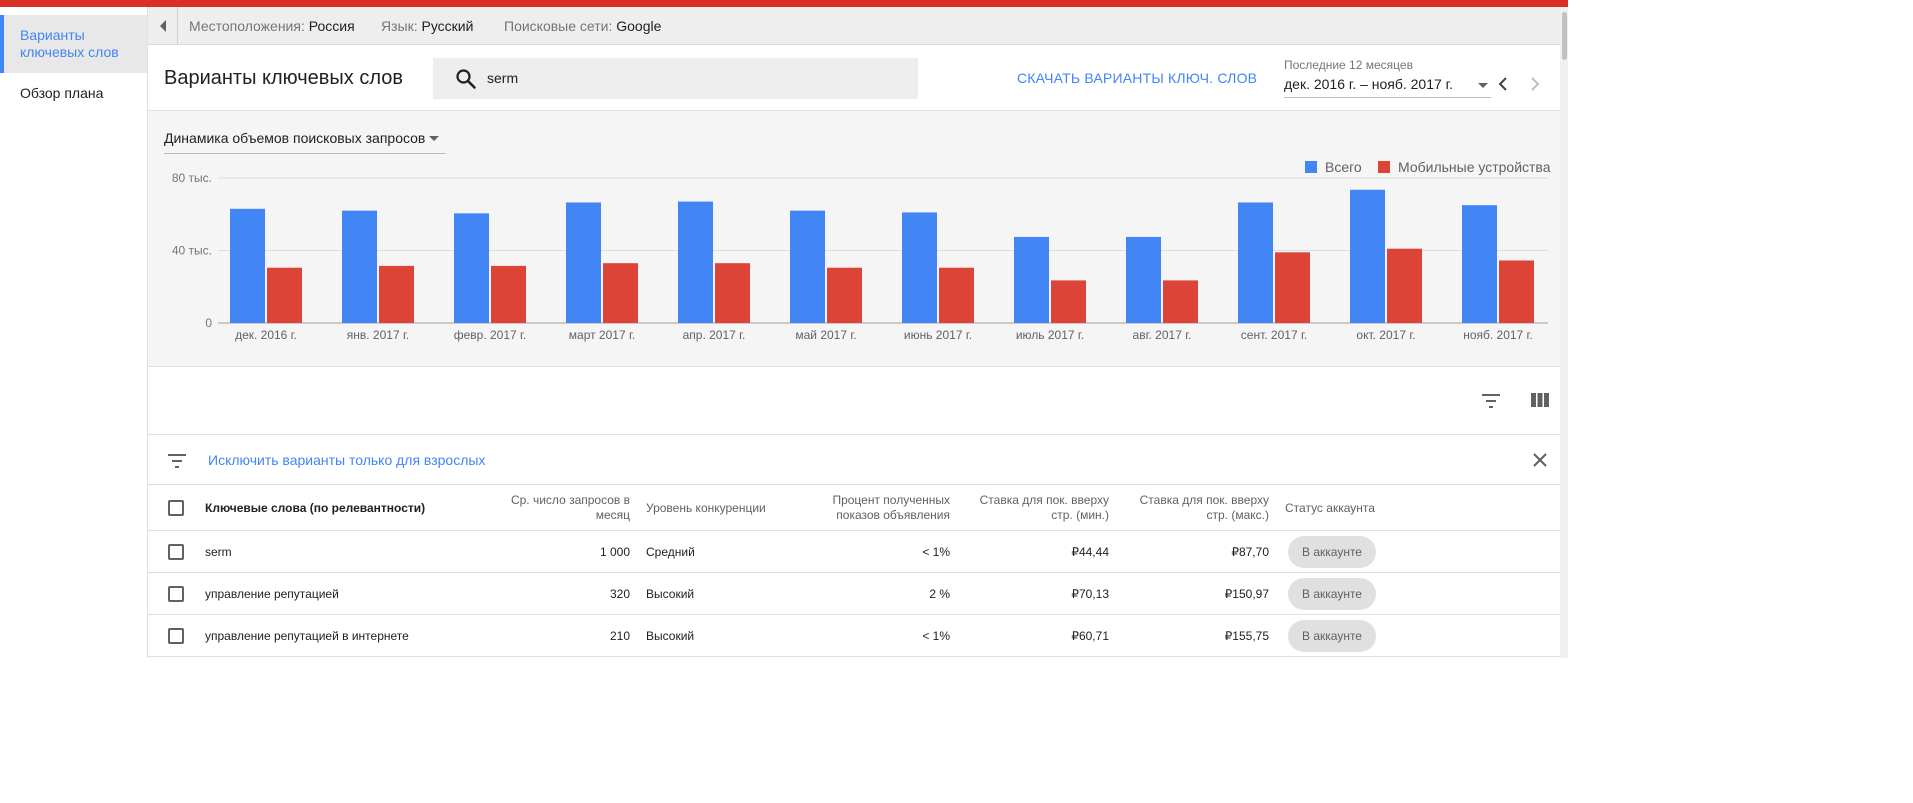 This screenshot has width=1913, height=803. What do you see at coordinates (247, 26) in the screenshot?
I see `location-label: Местоположения:` at bounding box center [247, 26].